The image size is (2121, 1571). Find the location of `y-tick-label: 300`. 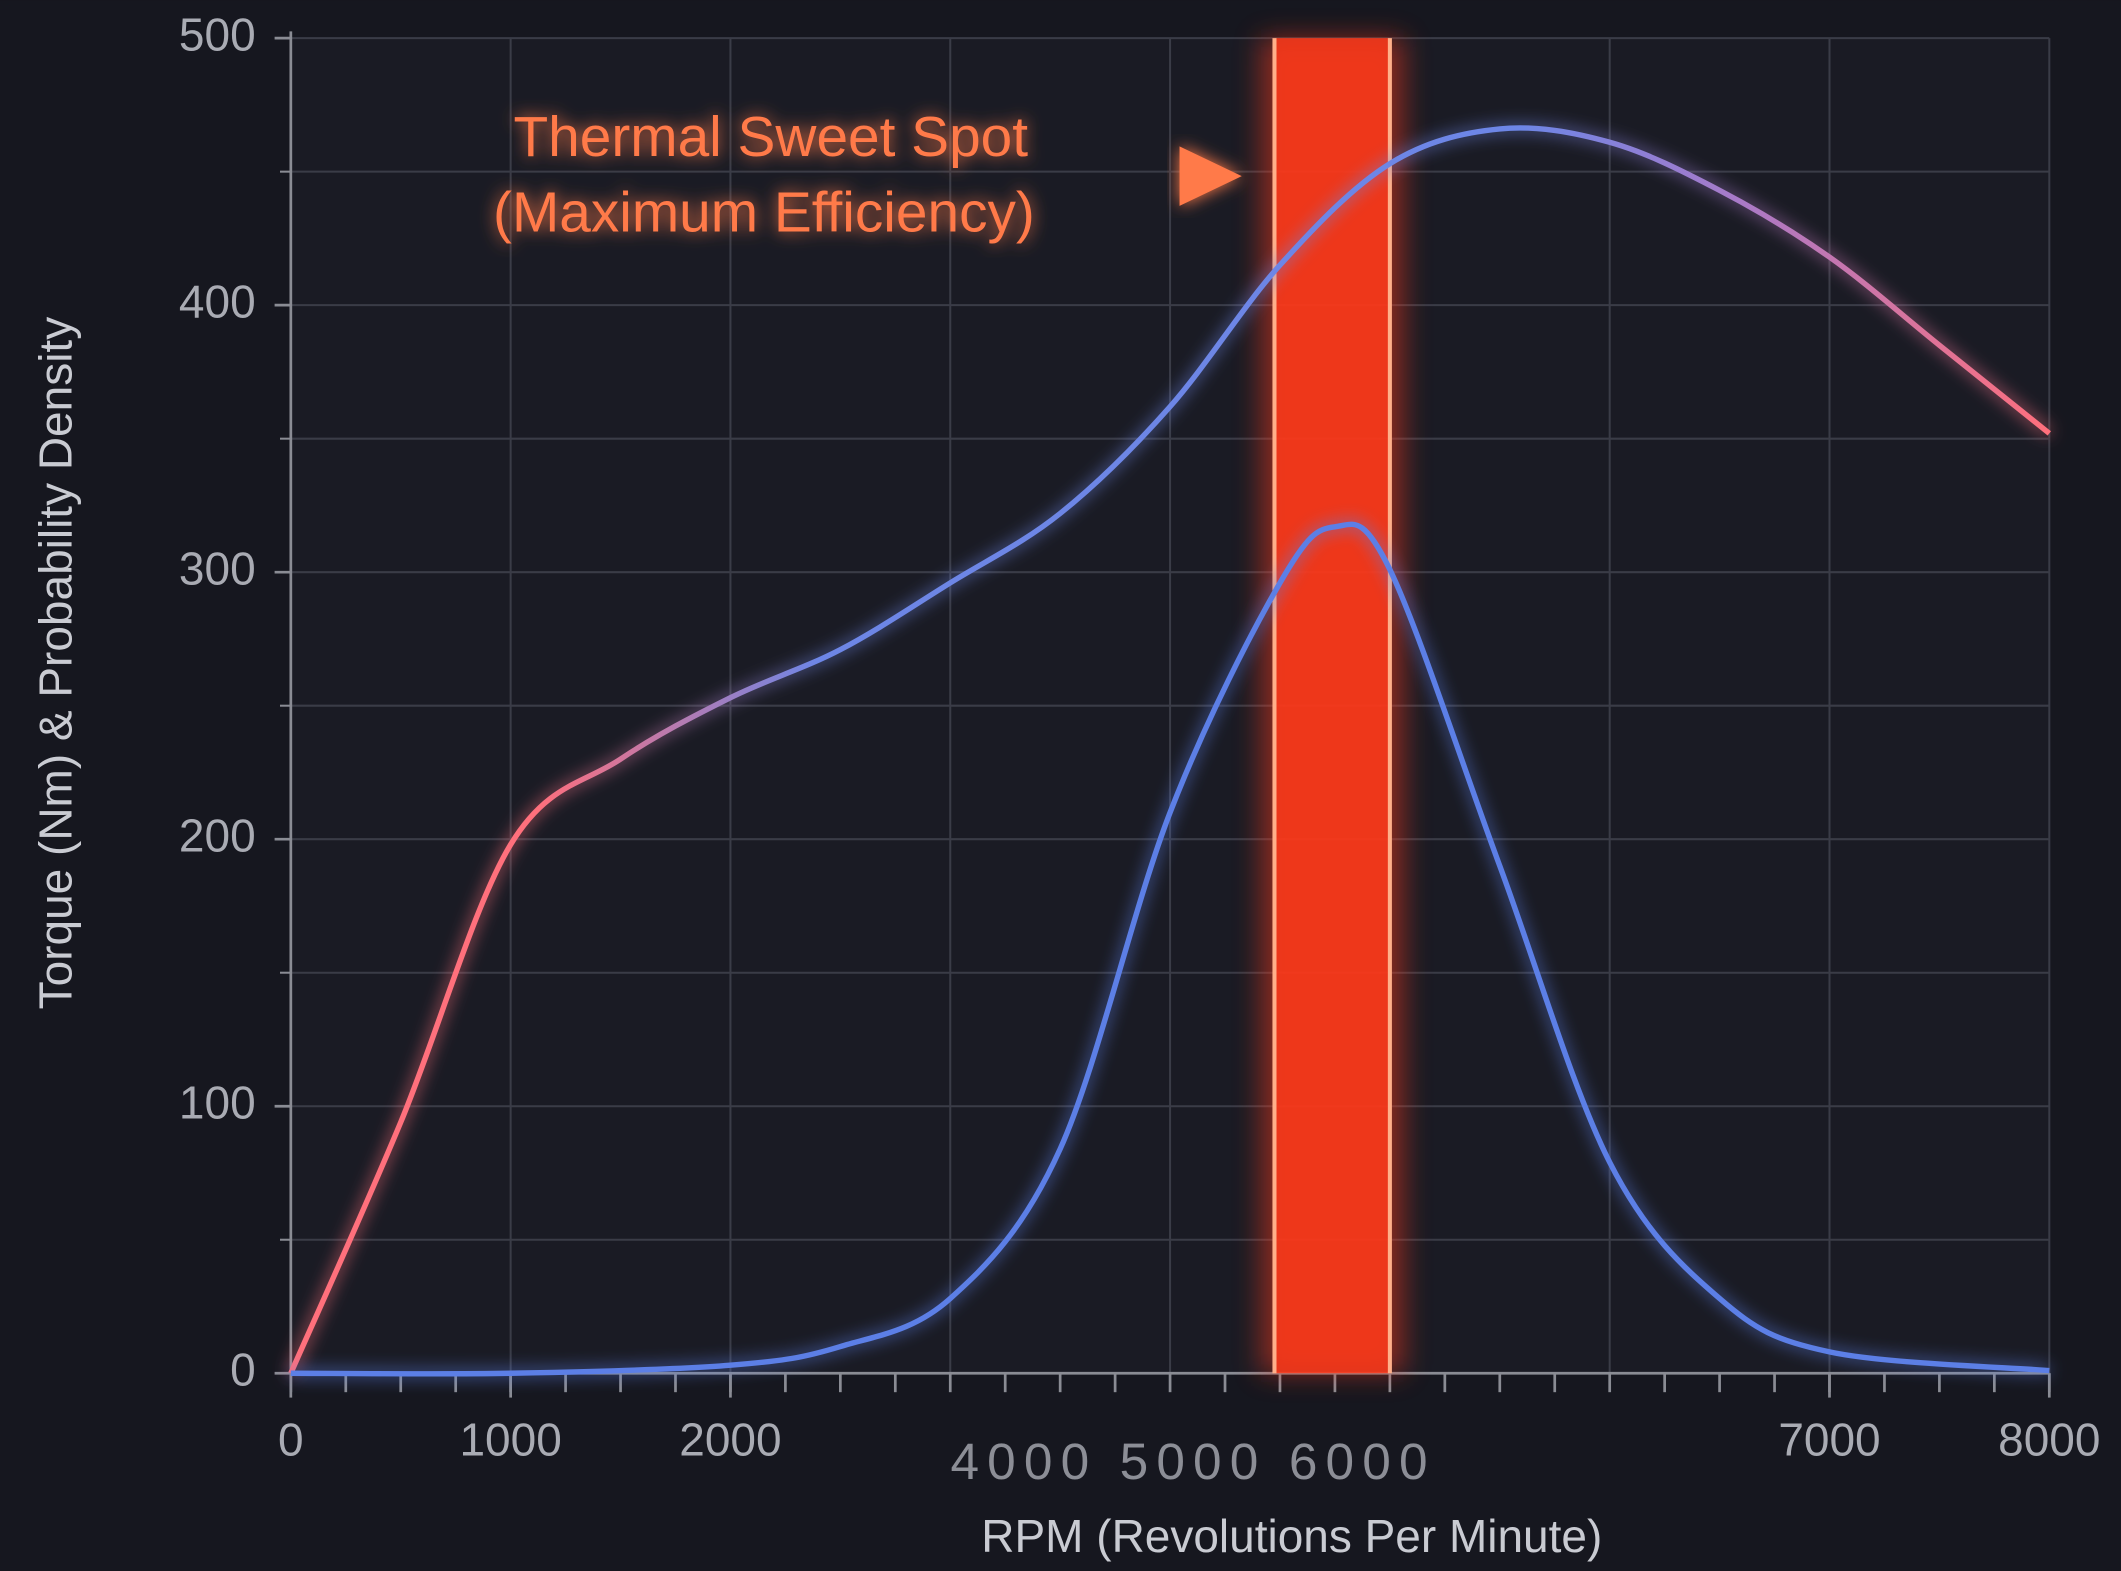

y-tick-label: 300 is located at coordinates (217, 568).